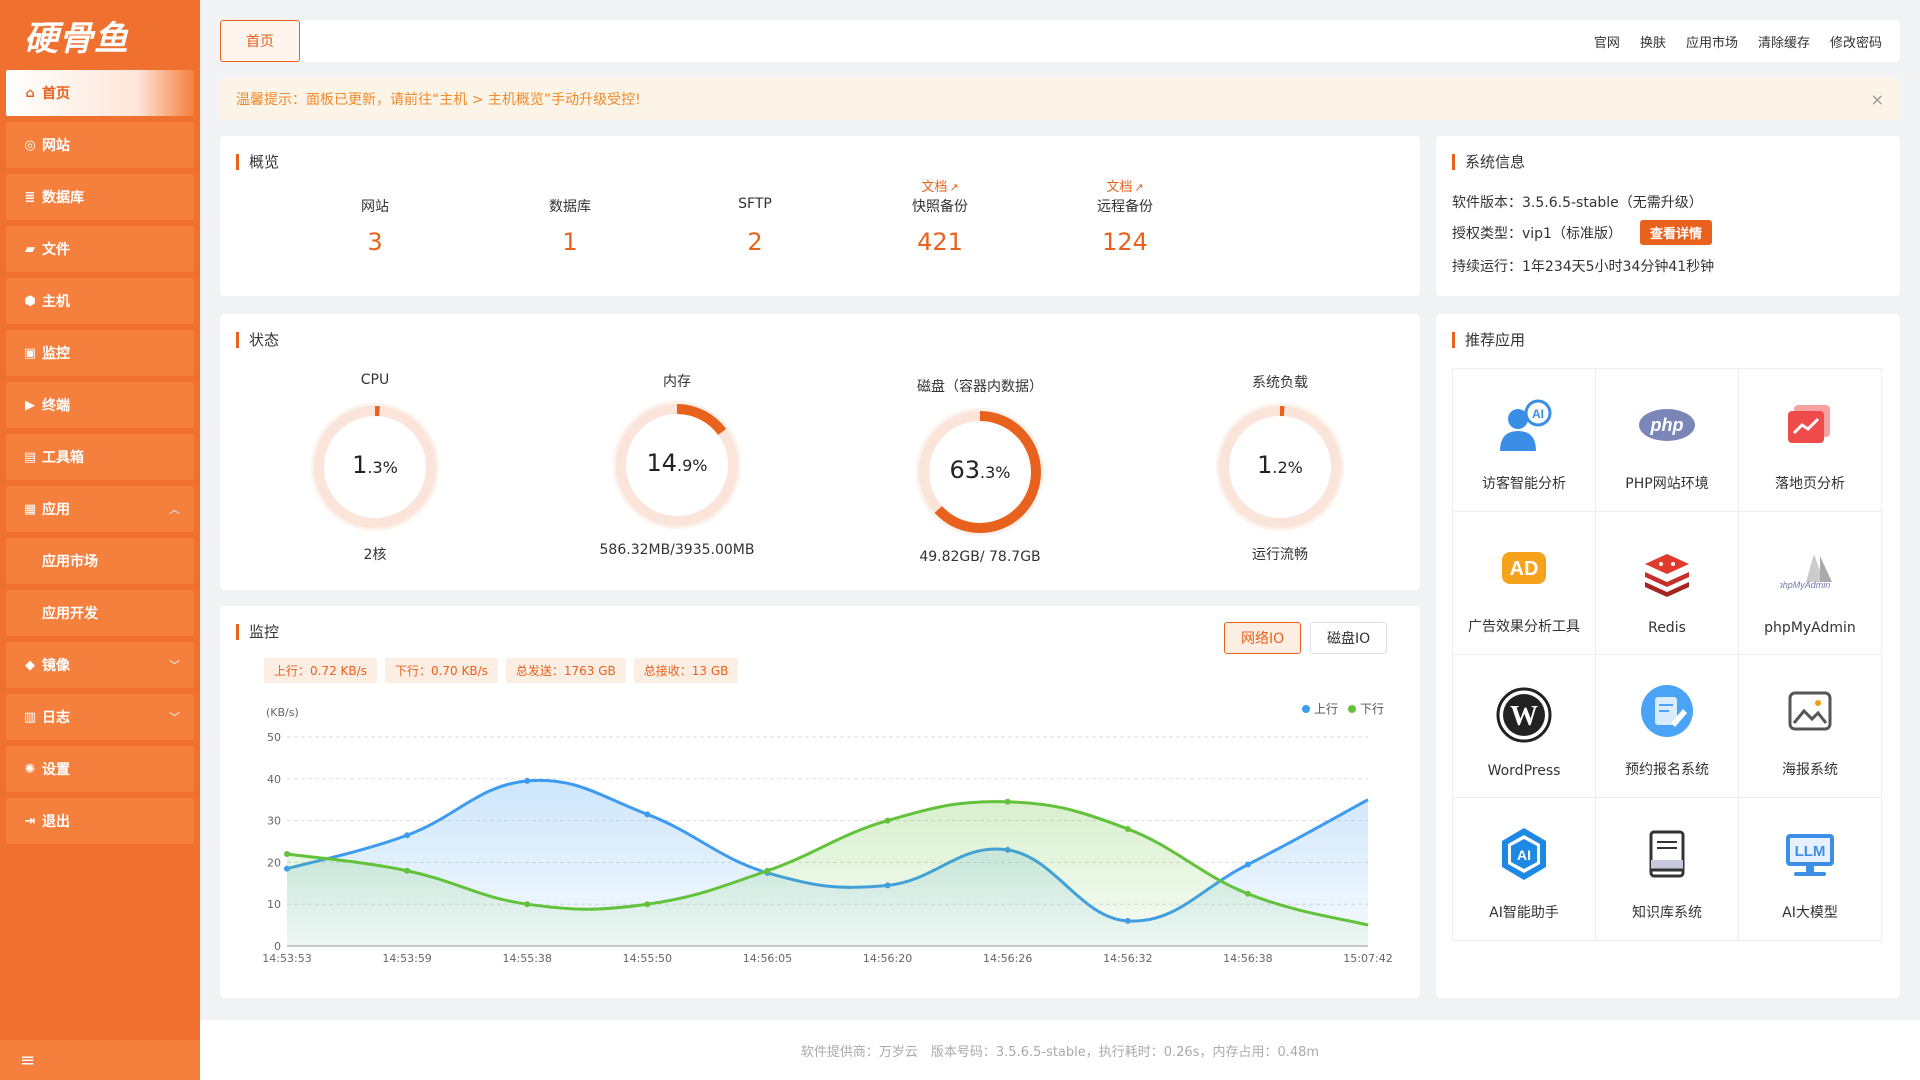  I want to click on link-change-password: 修改密码, so click(1855, 43).